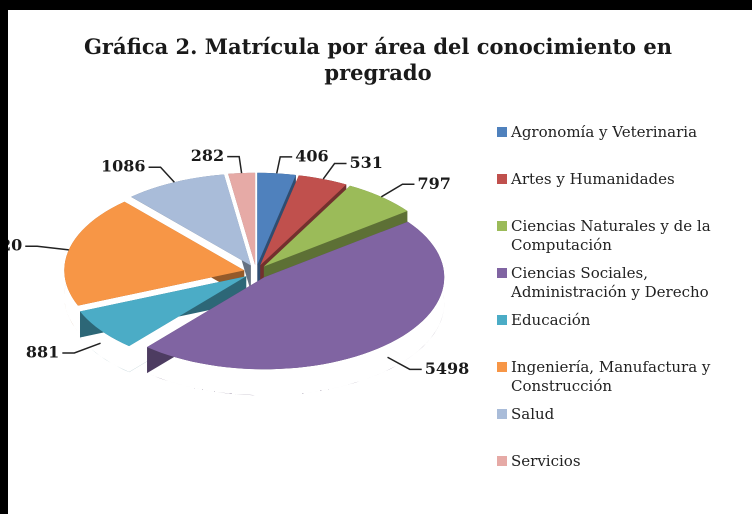  What do you see at coordinates (546, 461) in the screenshot?
I see `legend-label: Servicios` at bounding box center [546, 461].